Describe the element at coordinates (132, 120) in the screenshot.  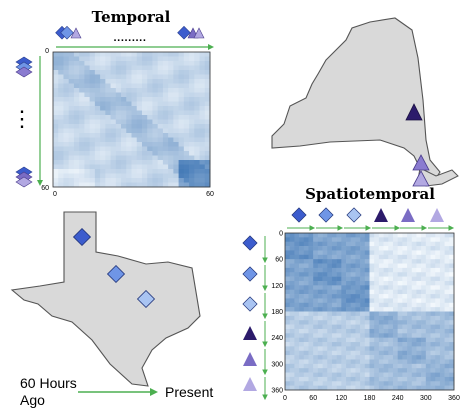
I see `temporal-heatmap` at that location.